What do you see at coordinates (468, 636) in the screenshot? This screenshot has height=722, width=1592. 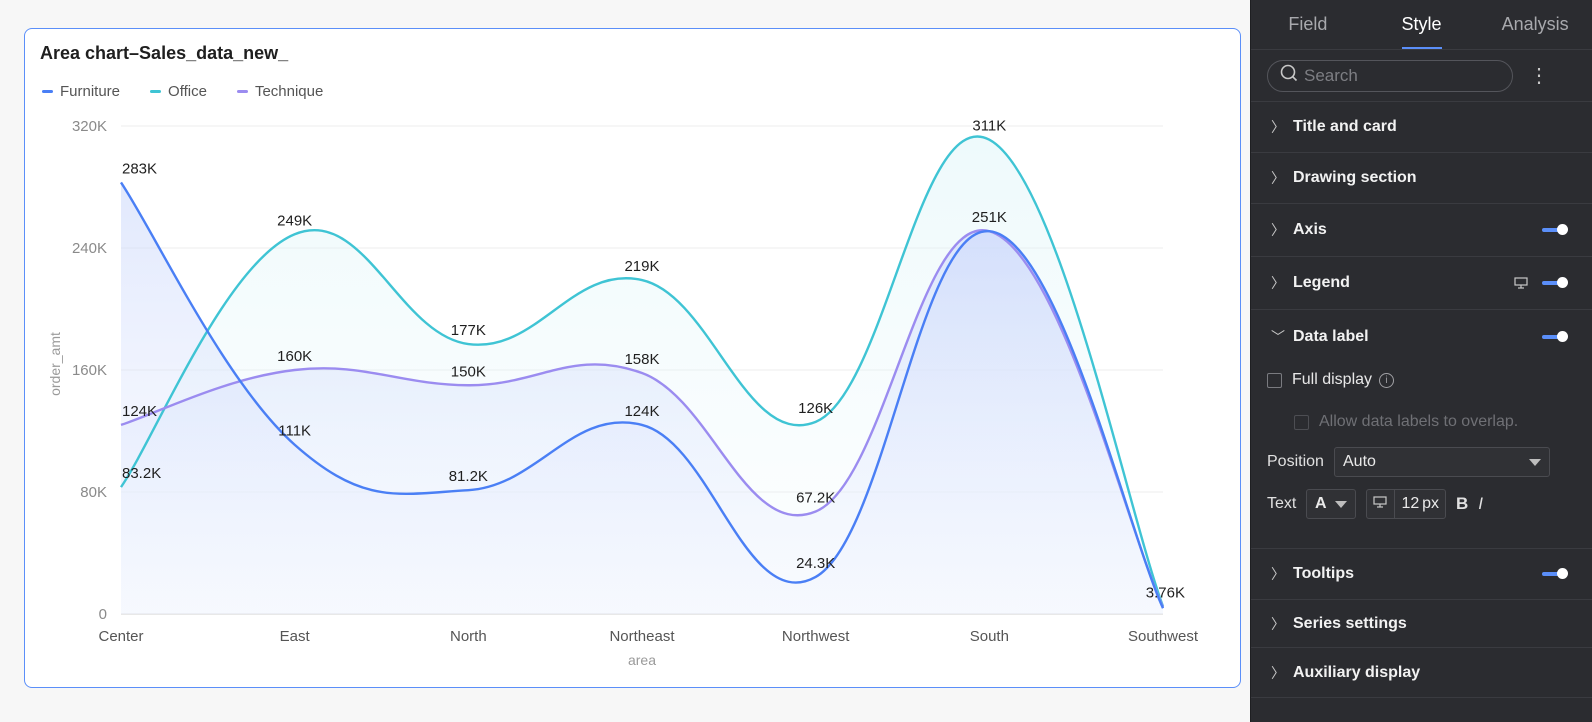 I see `x-tick-label: North` at bounding box center [468, 636].